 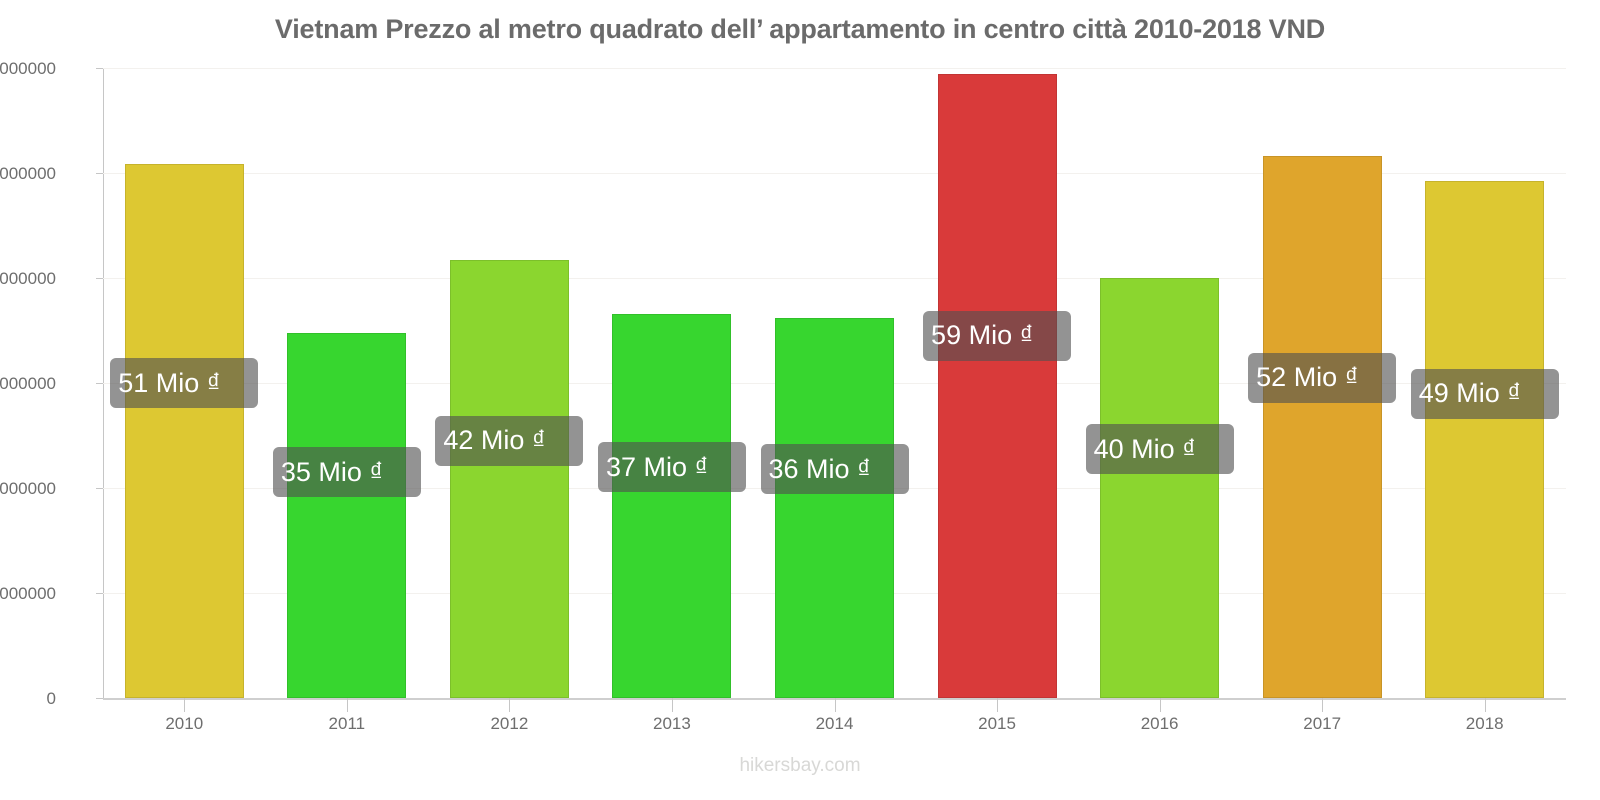 I want to click on x-axis-tick-label: 2017, so click(x=1322, y=723).